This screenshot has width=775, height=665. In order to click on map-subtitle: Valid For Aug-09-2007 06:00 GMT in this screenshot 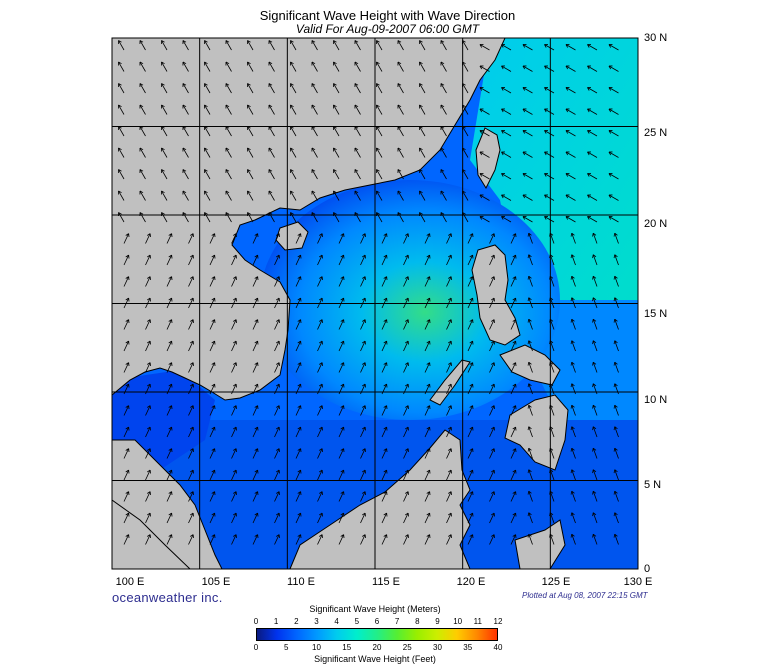, I will do `click(387, 29)`.